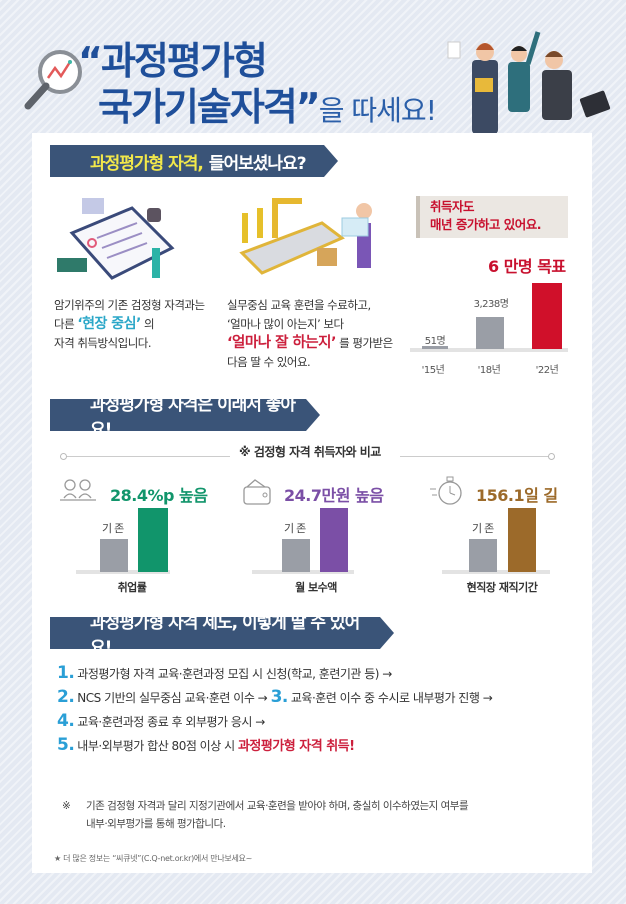 Image resolution: width=626 pixels, height=904 pixels. What do you see at coordinates (527, 266) in the screenshot?
I see `goal-label: 6 만명 목표` at bounding box center [527, 266].